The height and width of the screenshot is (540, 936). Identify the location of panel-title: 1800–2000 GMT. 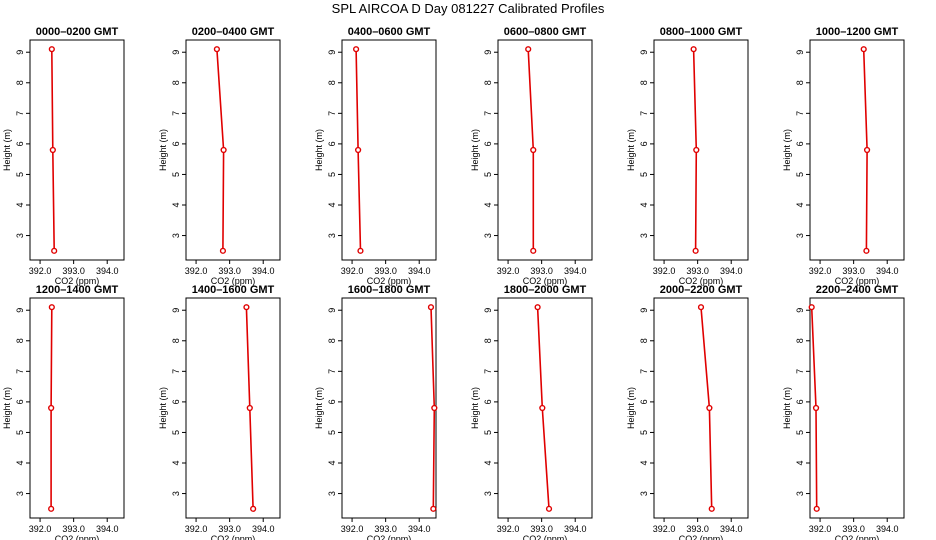
(545, 290).